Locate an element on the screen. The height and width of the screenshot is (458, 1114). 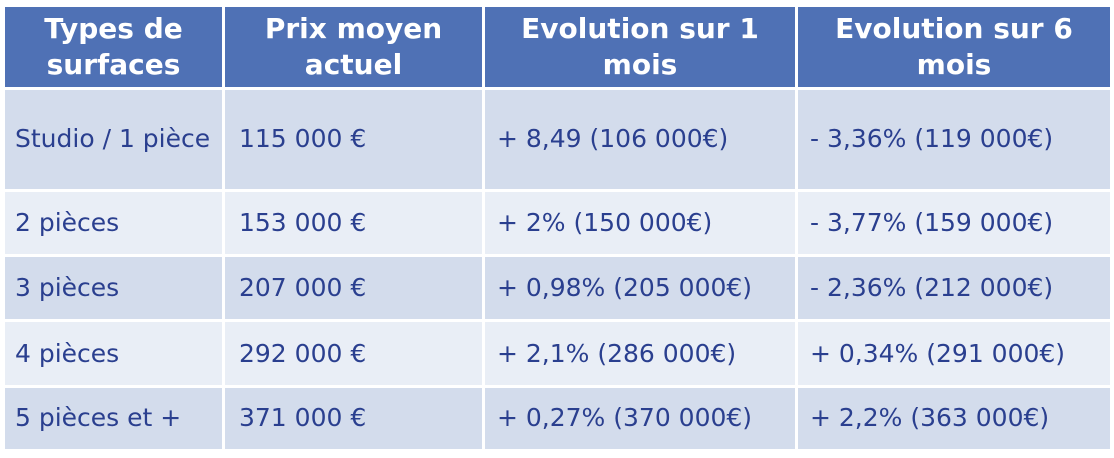
cell-surface-type: Studio / 1 pièce is located at coordinates (113, 139).